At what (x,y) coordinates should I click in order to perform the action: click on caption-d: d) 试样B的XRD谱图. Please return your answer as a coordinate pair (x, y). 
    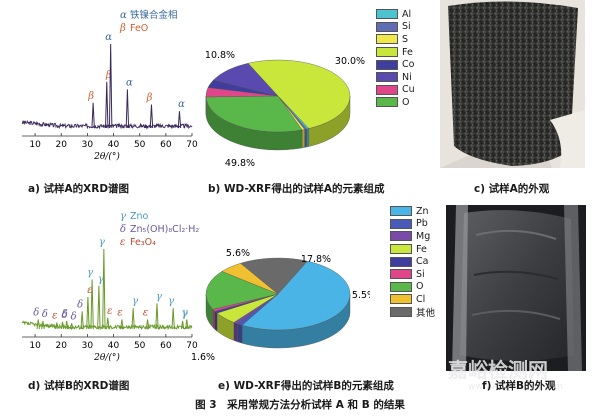
    Looking at the image, I should click on (79, 386).